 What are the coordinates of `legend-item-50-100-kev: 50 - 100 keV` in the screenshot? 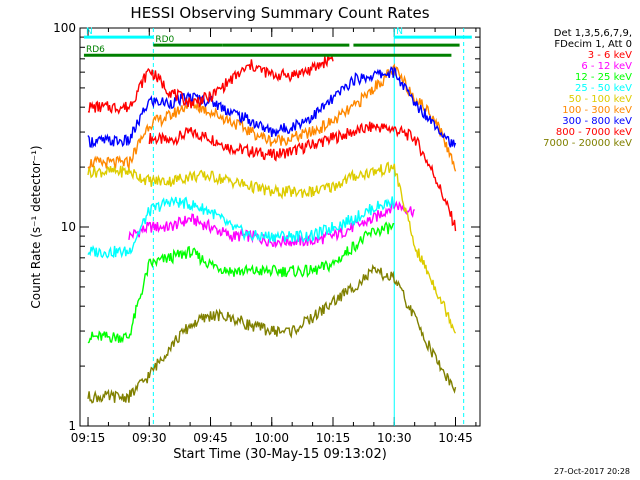 It's located at (600, 99).